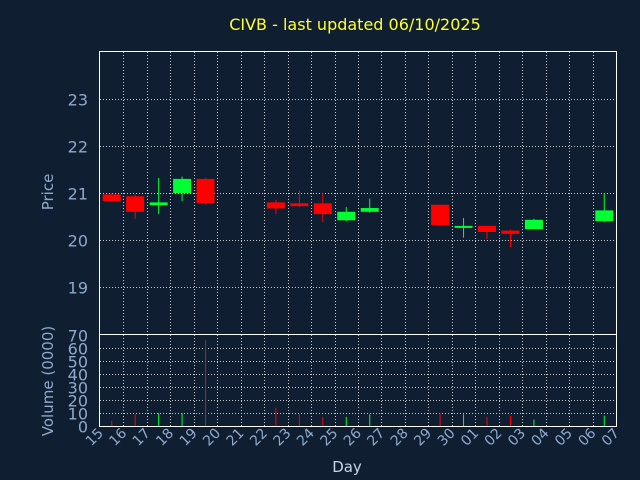  What do you see at coordinates (78, 401) in the screenshot?
I see `volume-tick-label: 20` at bounding box center [78, 401].